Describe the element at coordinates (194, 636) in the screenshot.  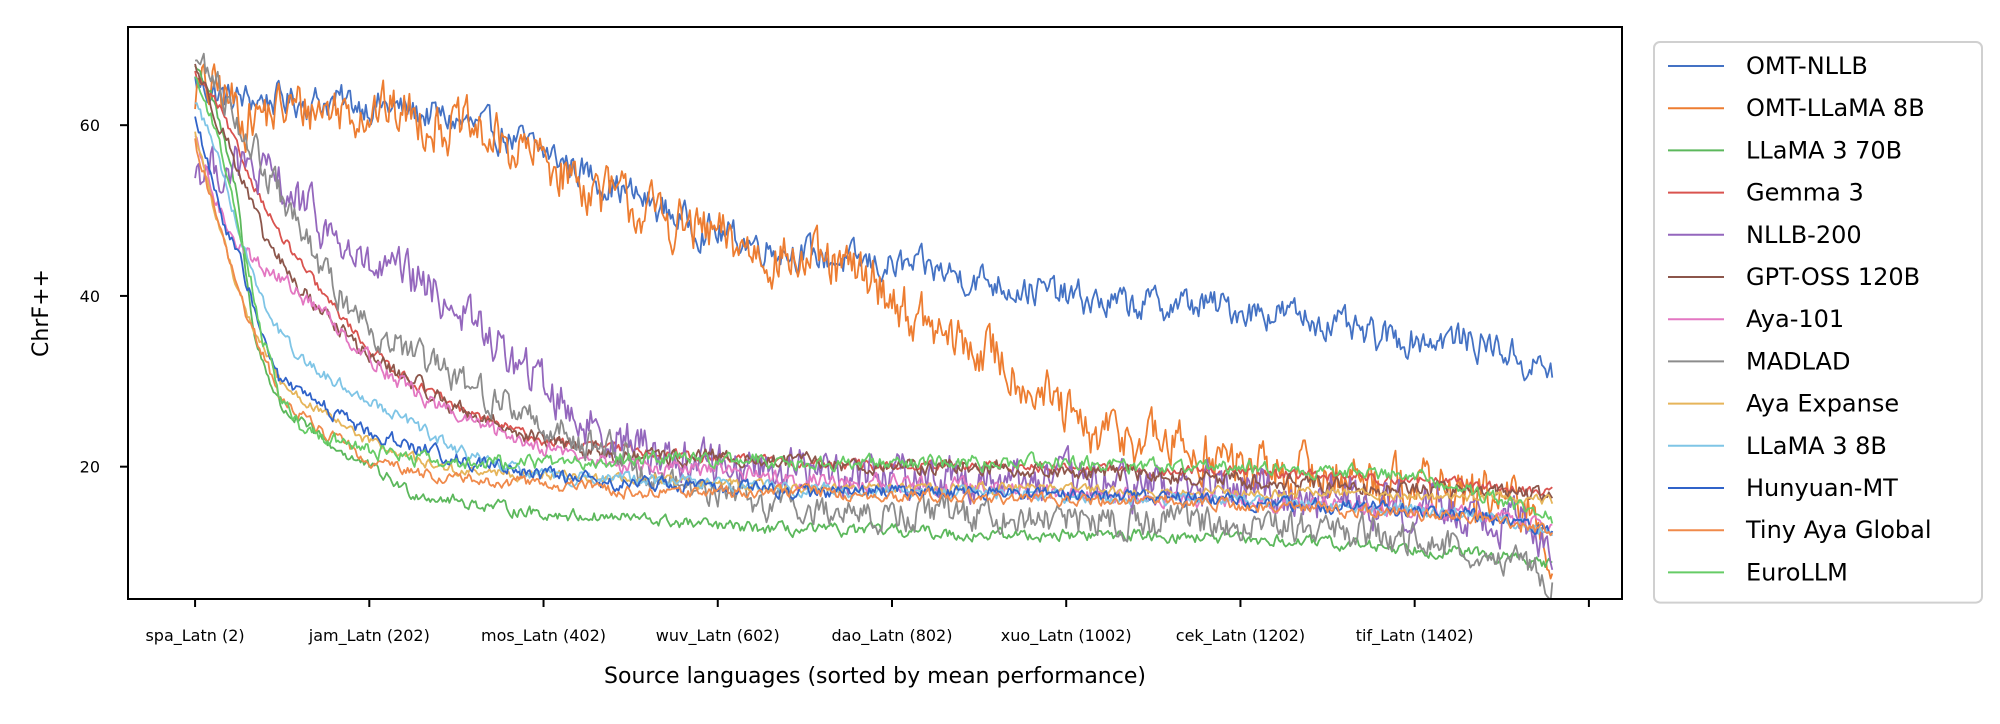
I see `x-tick-label: spa_Latn (2)` at that location.